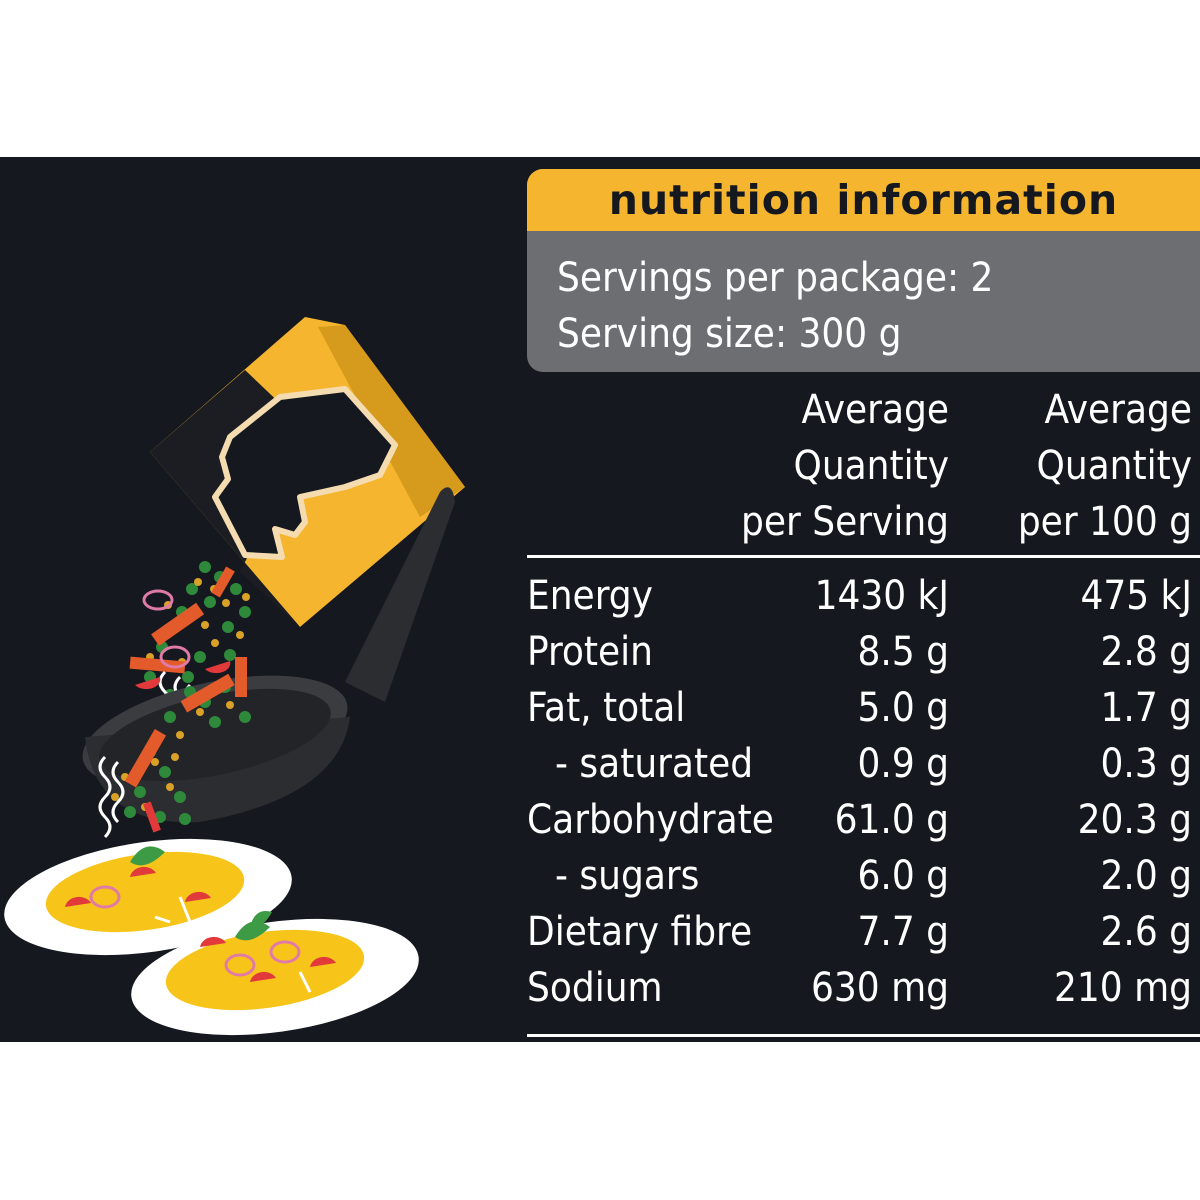 The height and width of the screenshot is (1200, 1200). I want to click on table-row: Carbohydrate 61.0 g 20.3 g, so click(863, 820).